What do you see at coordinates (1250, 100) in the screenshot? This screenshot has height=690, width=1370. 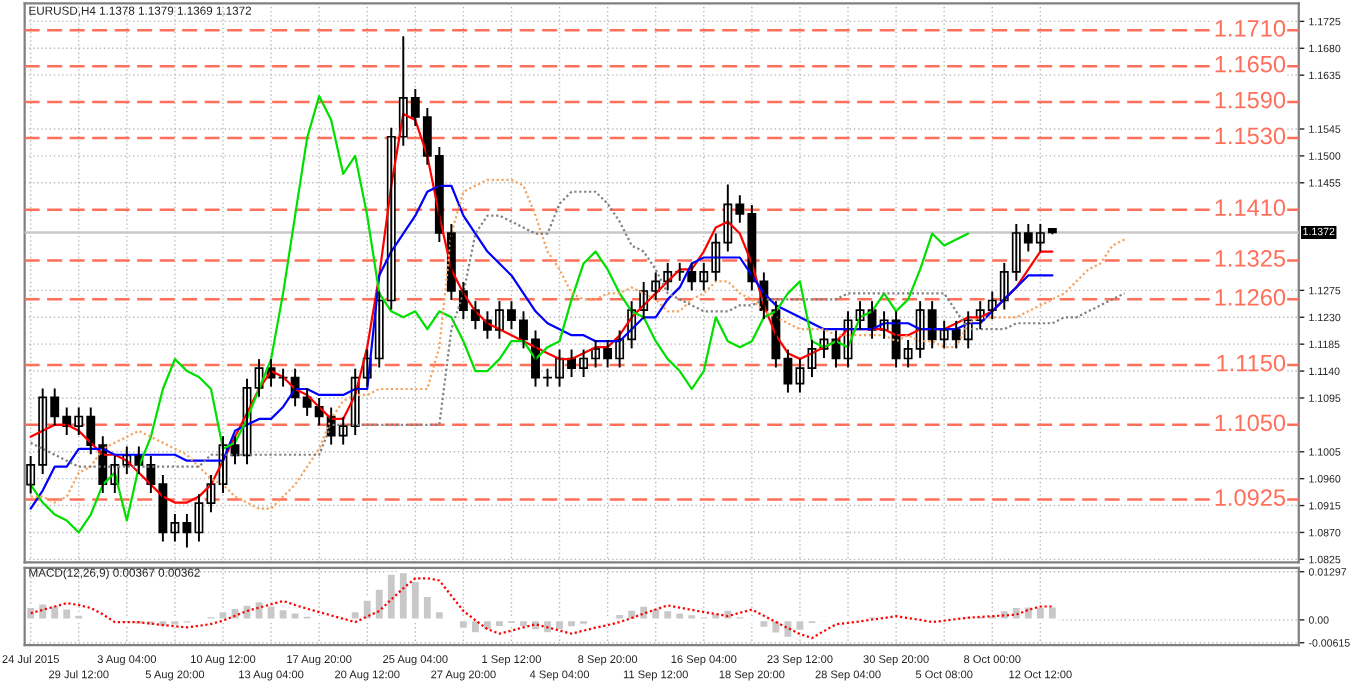 I see `ref-line-label: 1.1590` at bounding box center [1250, 100].